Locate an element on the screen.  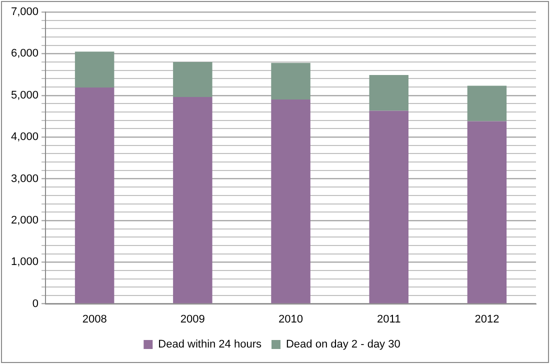
y-tick-label: 6,000 is located at coordinates (24, 54).